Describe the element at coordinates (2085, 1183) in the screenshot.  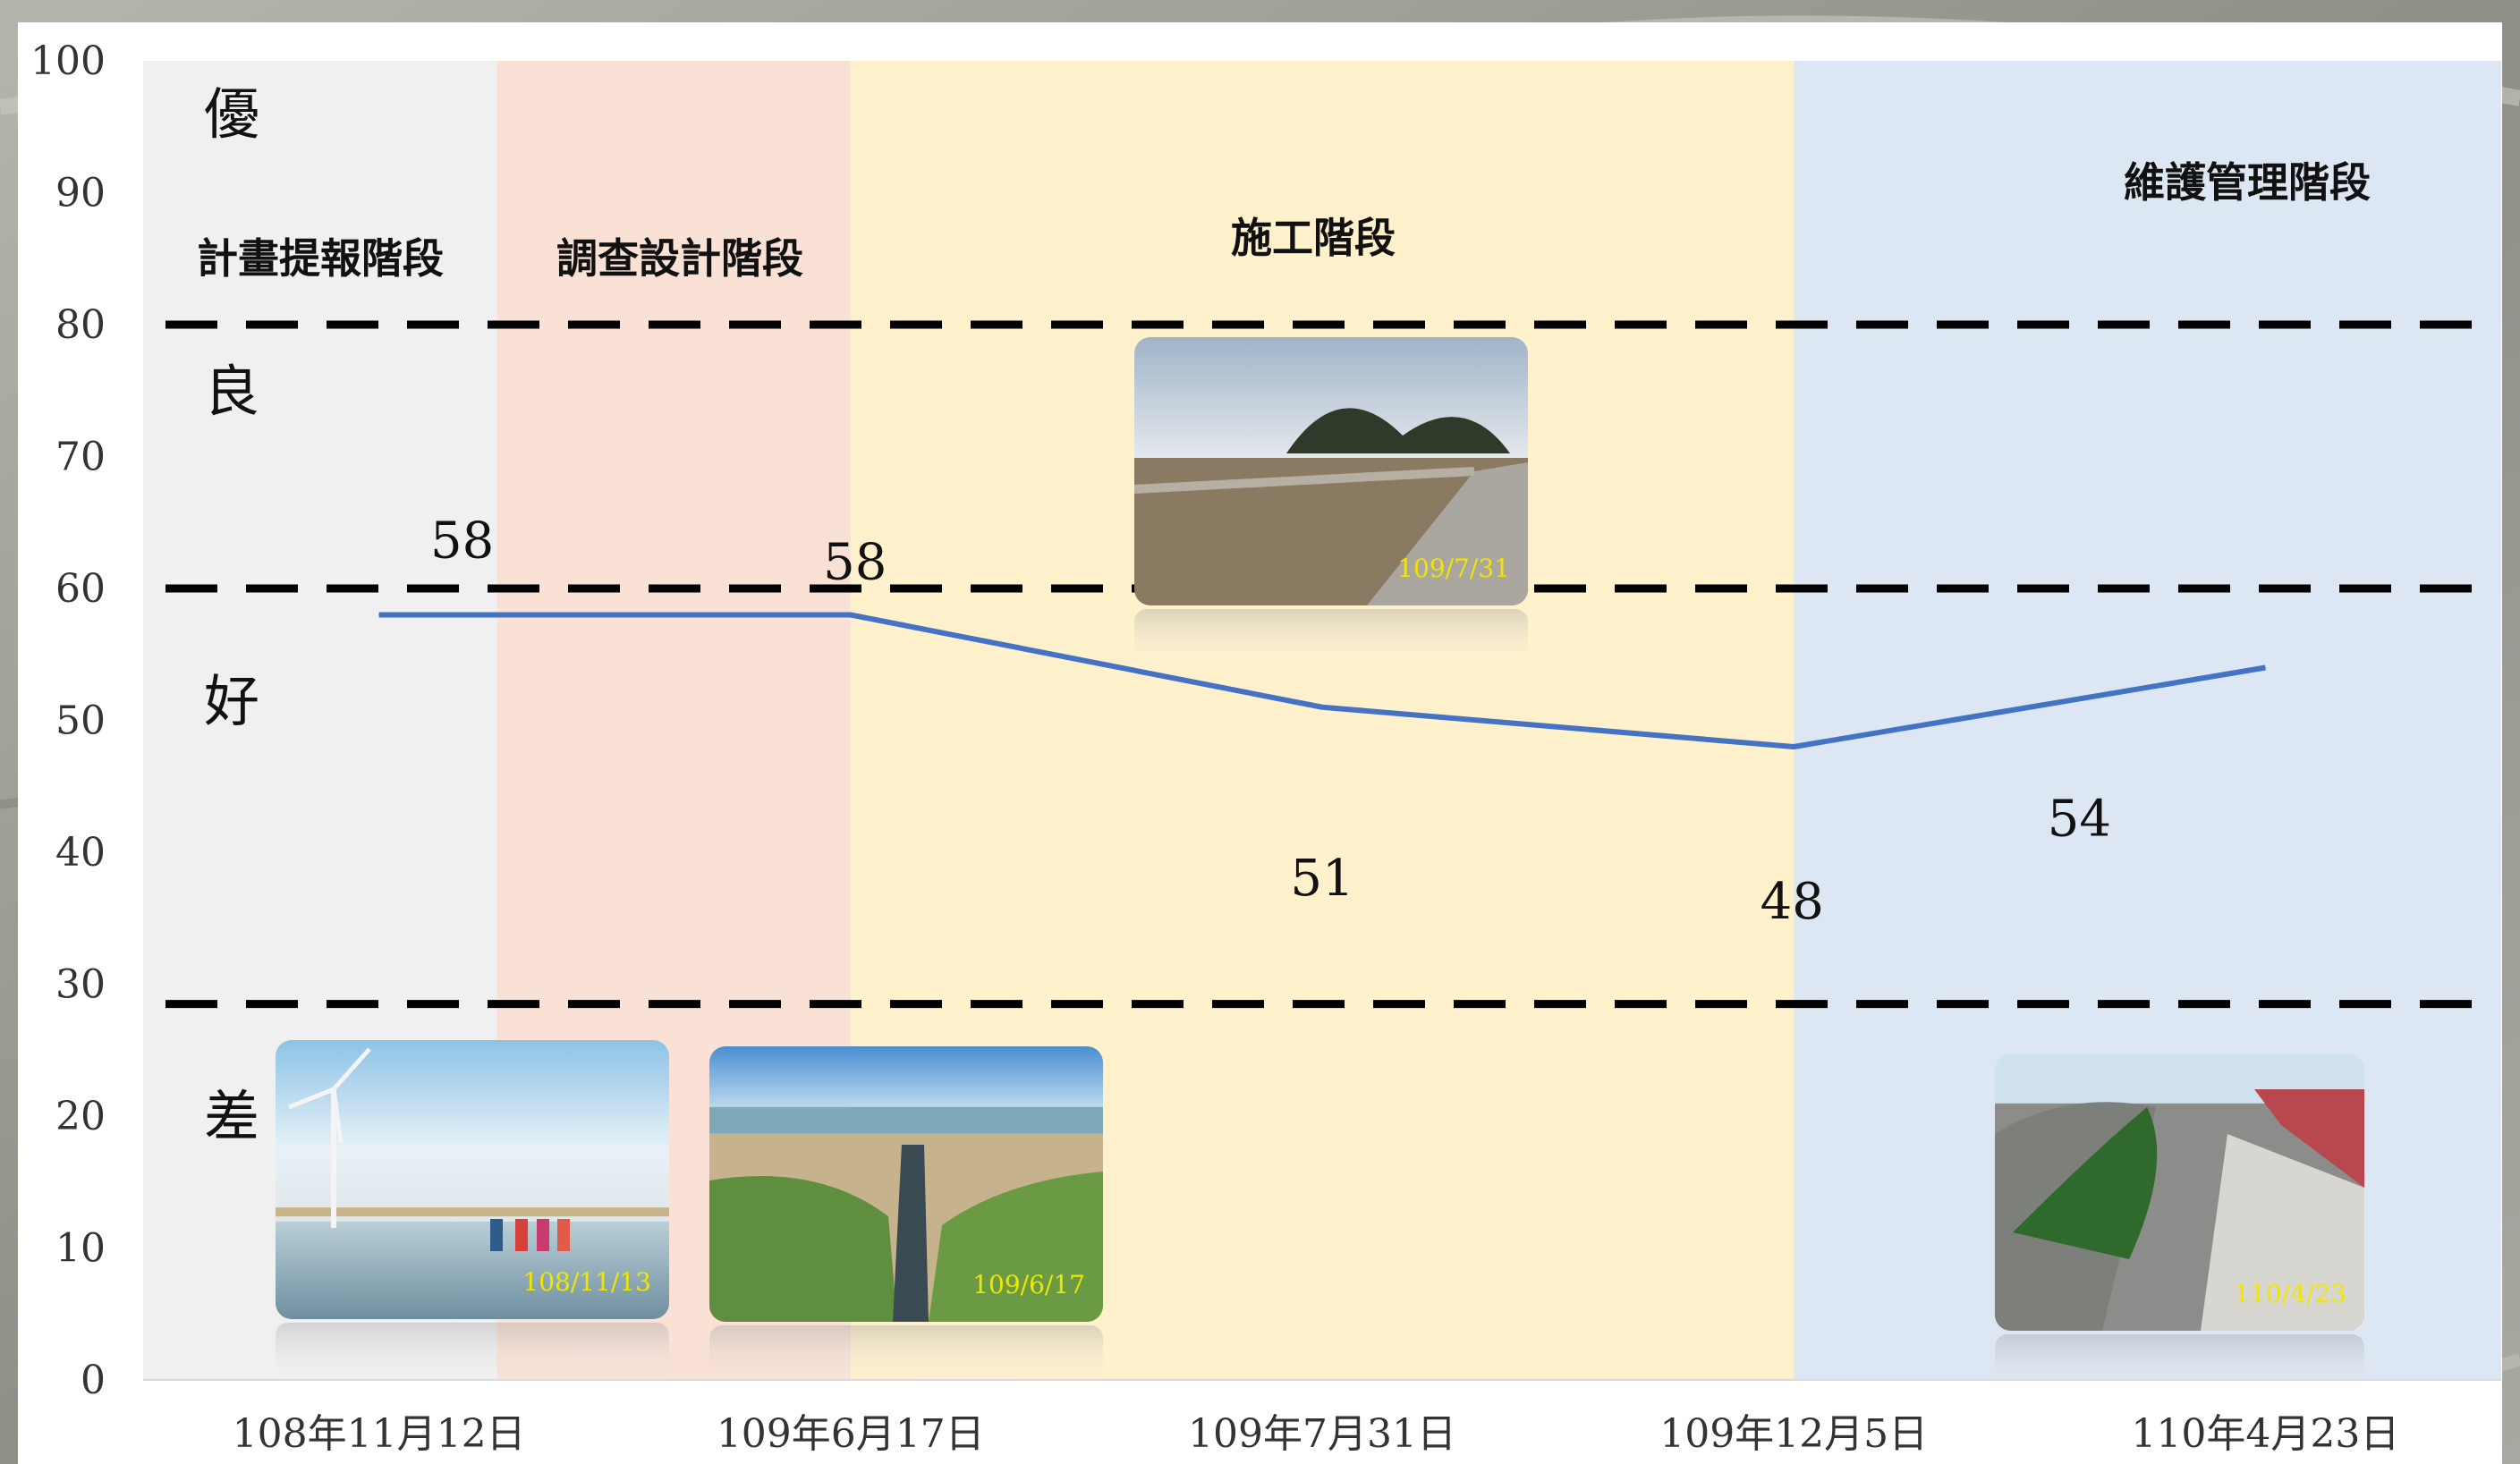
I see `shrub-row` at that location.